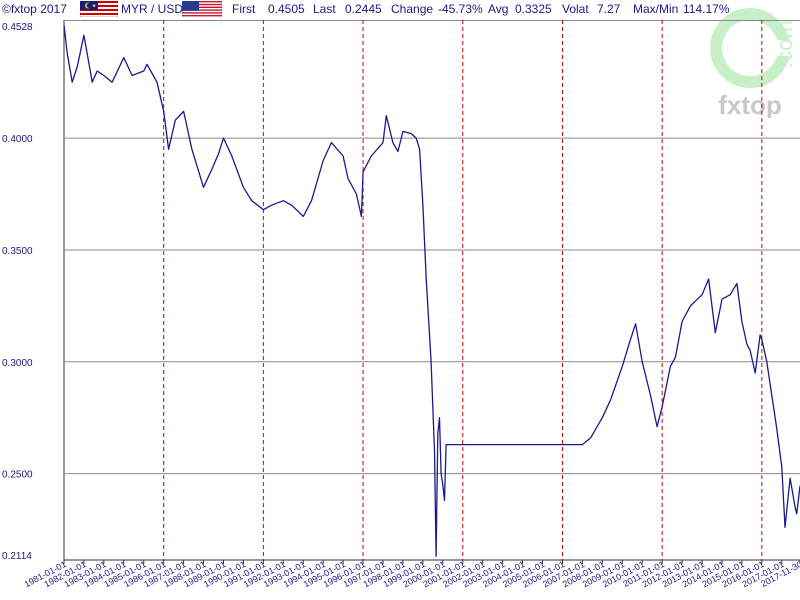 This screenshot has width=800, height=600. What do you see at coordinates (656, 9) in the screenshot?
I see `maxmin-label: Max/Min` at bounding box center [656, 9].